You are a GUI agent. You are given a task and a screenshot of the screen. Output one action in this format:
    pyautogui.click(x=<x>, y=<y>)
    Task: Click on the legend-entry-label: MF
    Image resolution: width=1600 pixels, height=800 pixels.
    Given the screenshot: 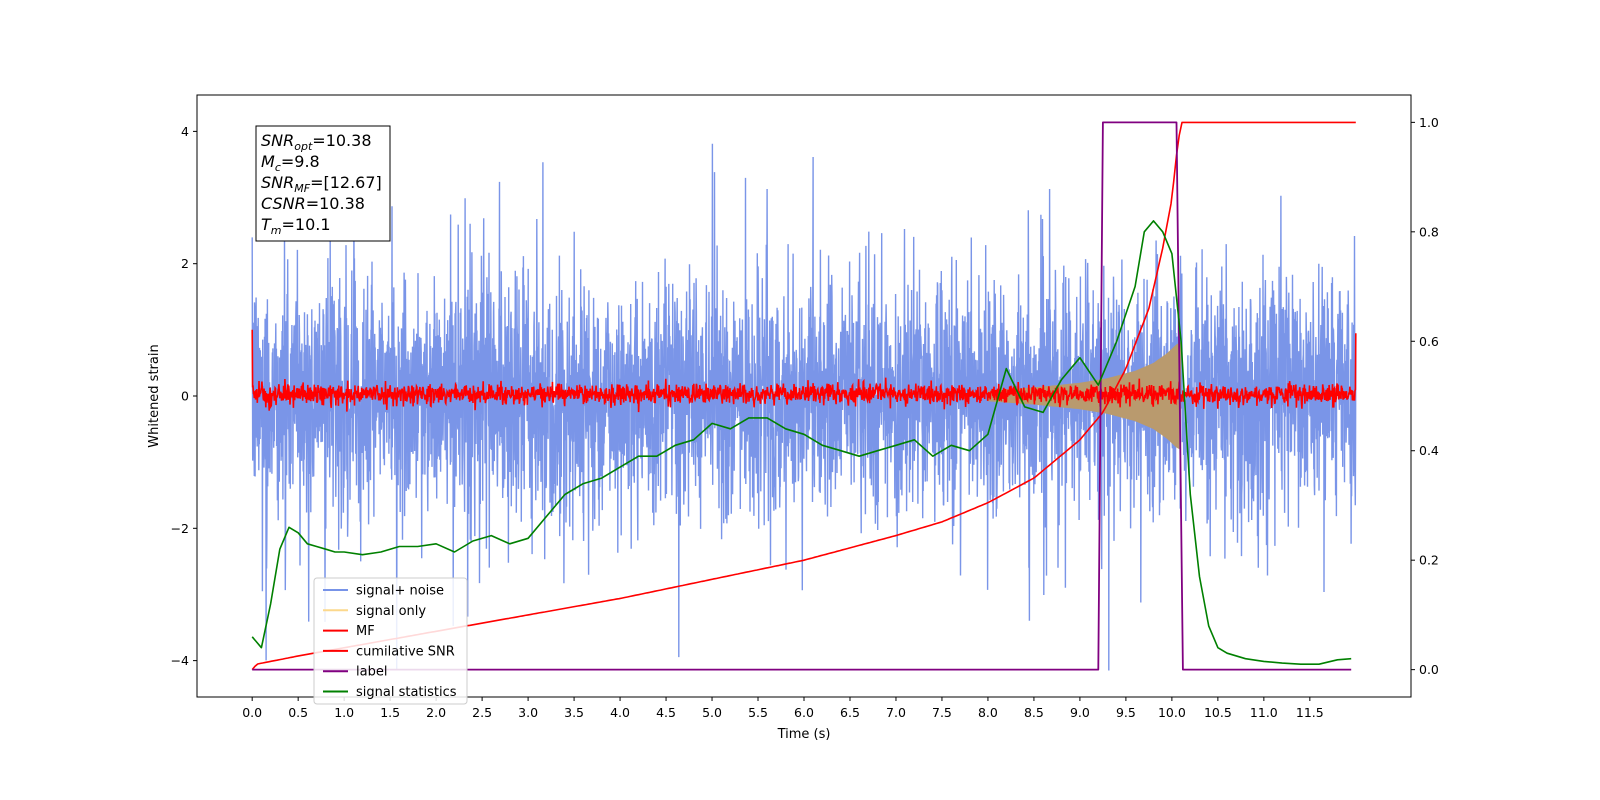 What is the action you would take?
    pyautogui.click(x=365, y=631)
    